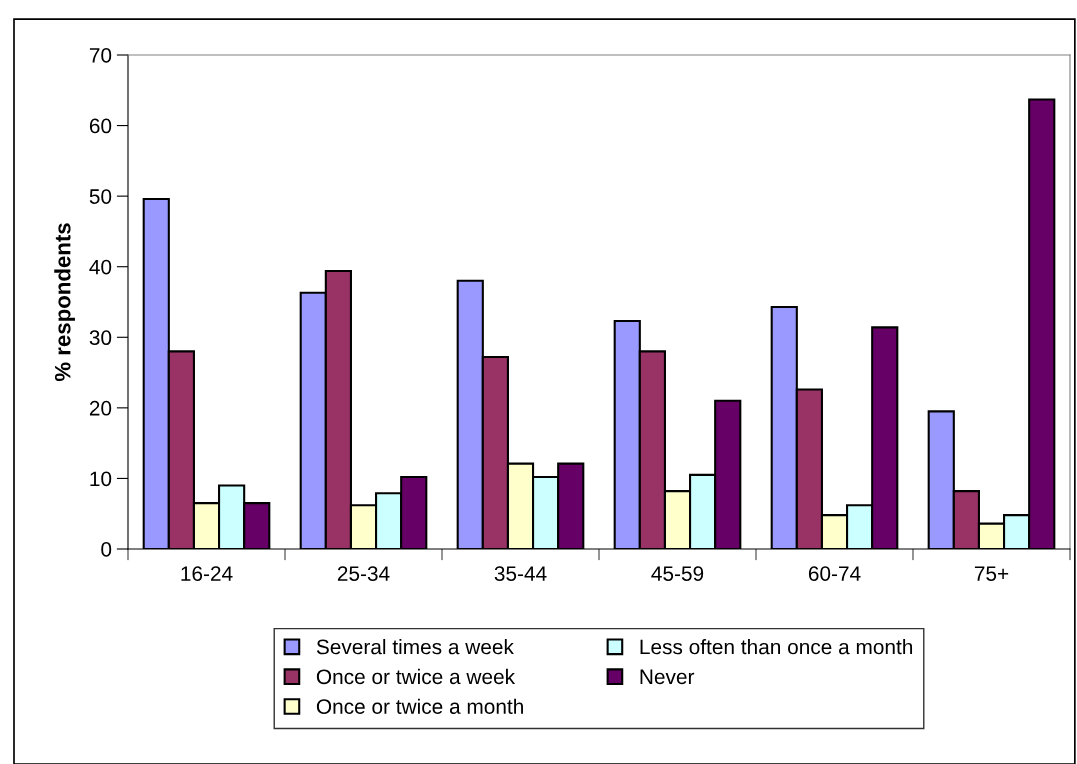 The height and width of the screenshot is (764, 1077). Describe the element at coordinates (419, 706) in the screenshot. I see `legend-label: Once or twice a month` at that location.